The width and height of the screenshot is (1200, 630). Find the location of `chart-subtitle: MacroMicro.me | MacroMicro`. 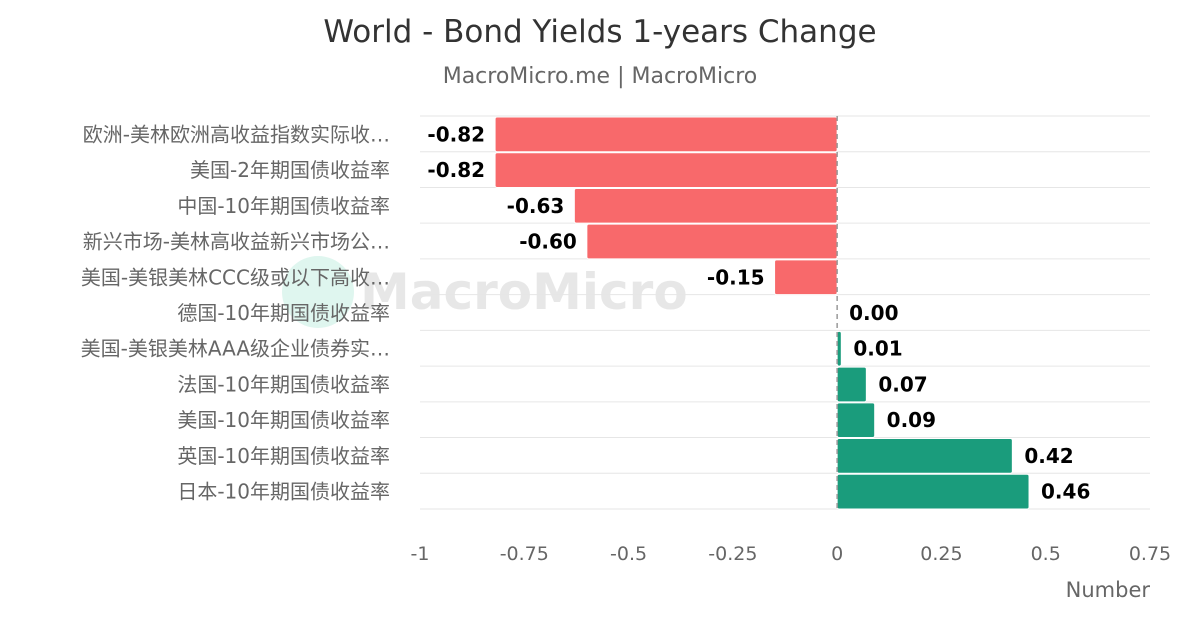

chart-subtitle: MacroMicro.me | MacroMicro is located at coordinates (600, 76).